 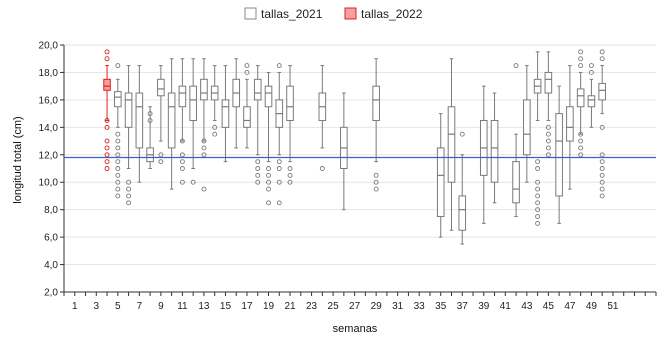 I want to click on x-tick-label: 11, so click(x=182, y=306).